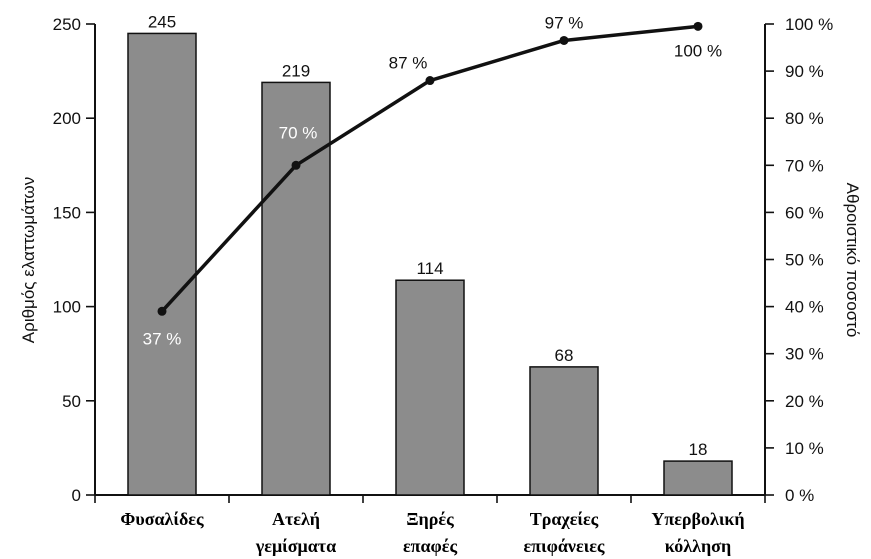  What do you see at coordinates (430, 519) in the screenshot?
I see `x-category-label: Ξηρές` at bounding box center [430, 519].